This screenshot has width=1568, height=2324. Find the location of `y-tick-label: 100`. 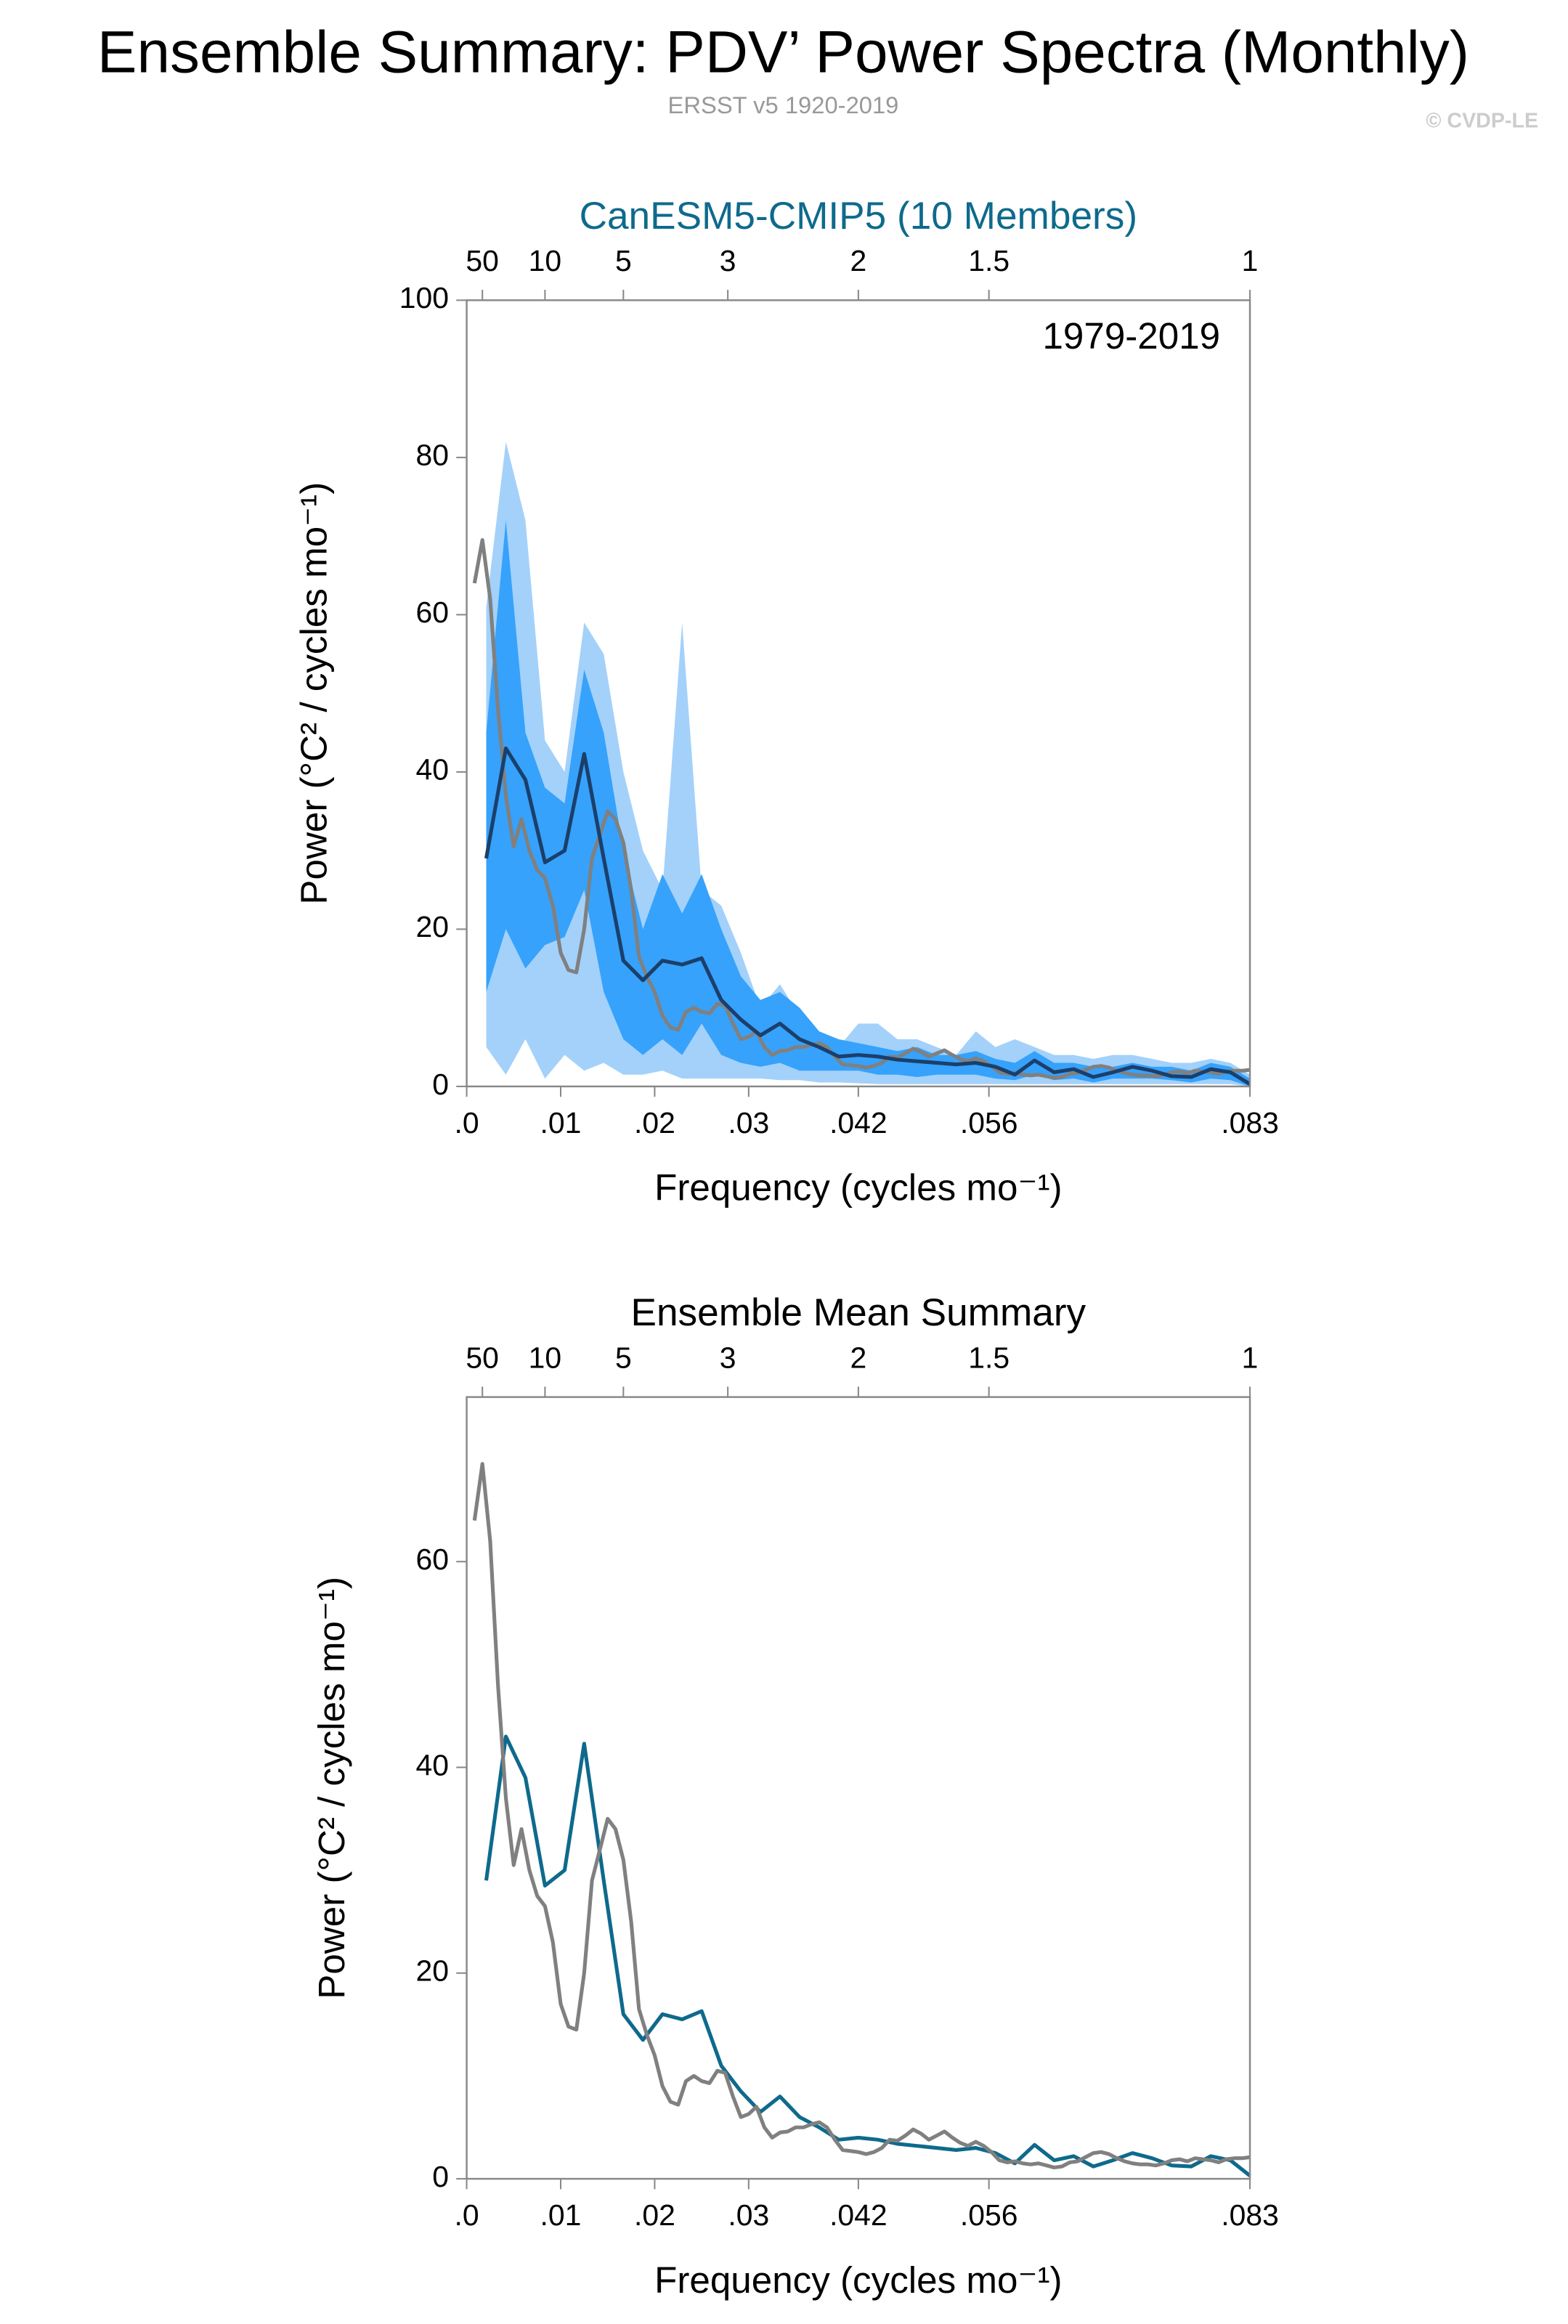

y-tick-label: 100 is located at coordinates (424, 297).